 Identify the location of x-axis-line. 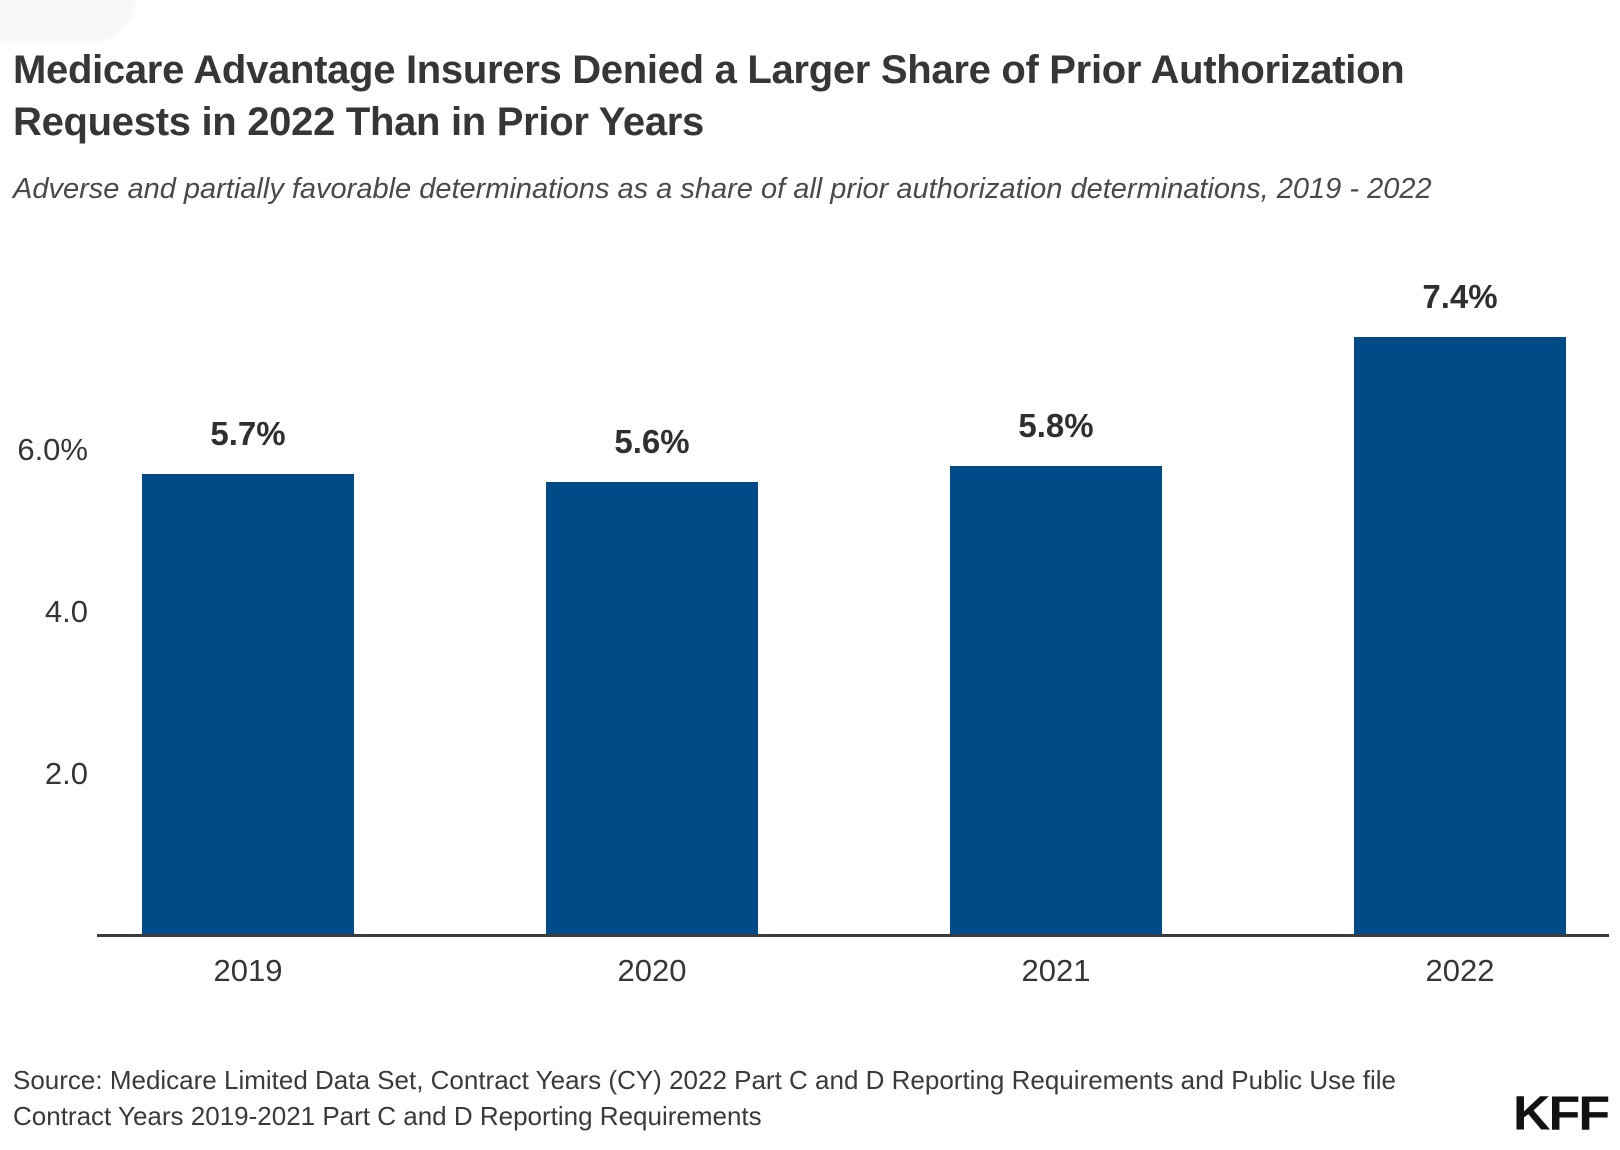
(853, 935).